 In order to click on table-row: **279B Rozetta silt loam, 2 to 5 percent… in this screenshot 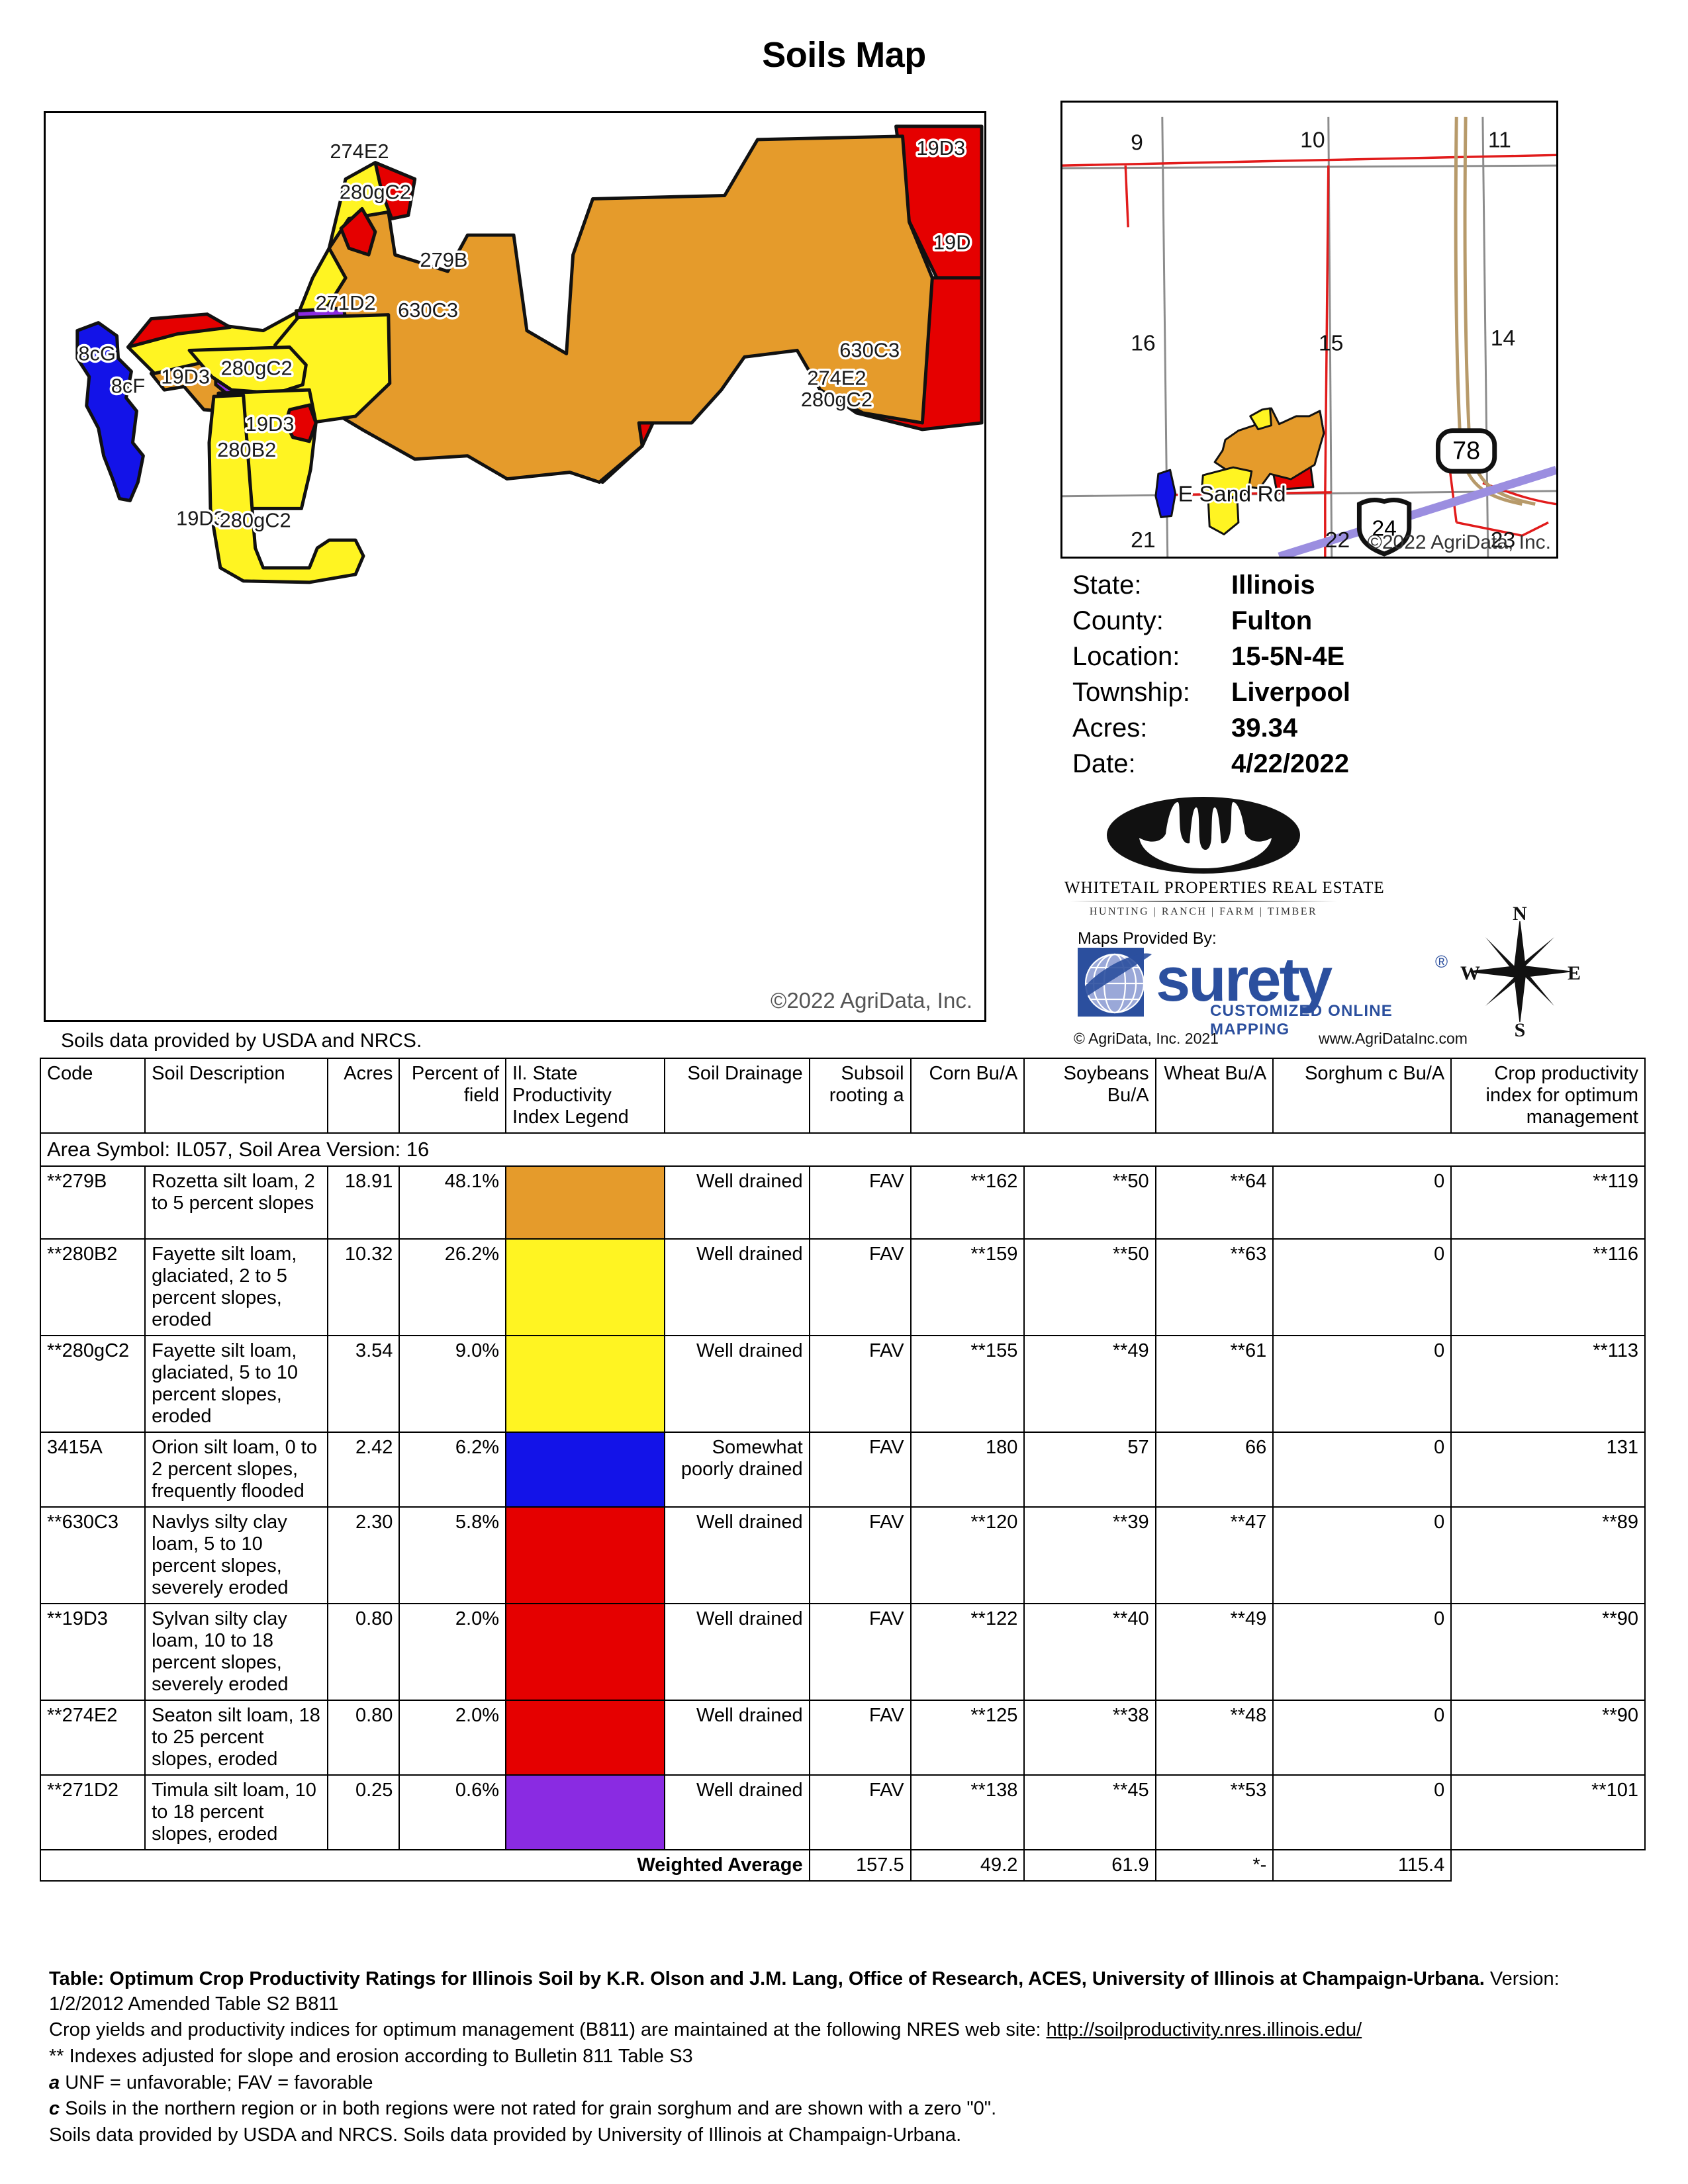, I will do `click(842, 1203)`.